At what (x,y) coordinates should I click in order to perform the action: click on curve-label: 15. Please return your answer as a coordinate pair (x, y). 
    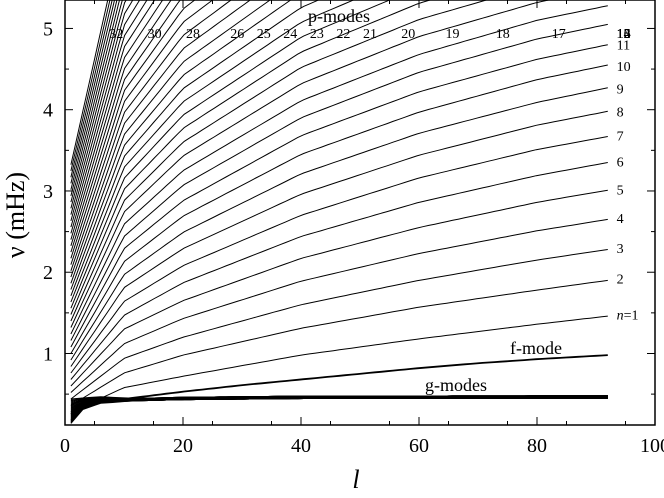
    Looking at the image, I should click on (624, 34).